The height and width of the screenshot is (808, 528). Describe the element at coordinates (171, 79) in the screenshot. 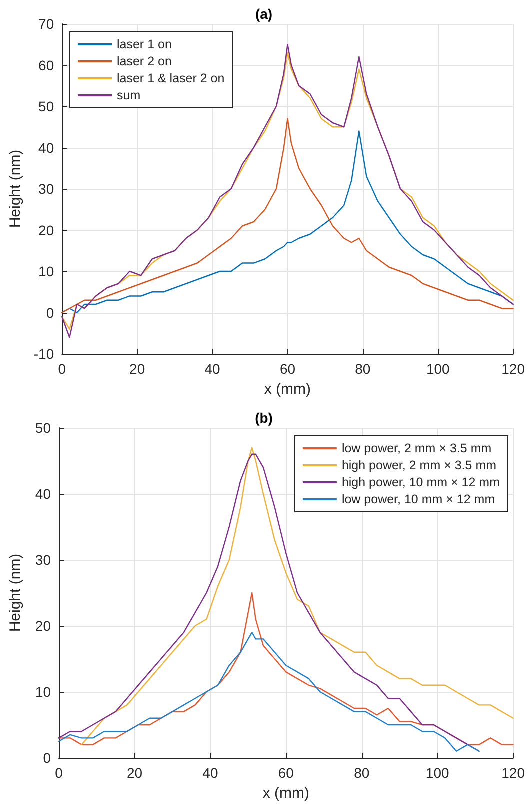

I see `legend-label: laser 1 & laser 2 on` at that location.